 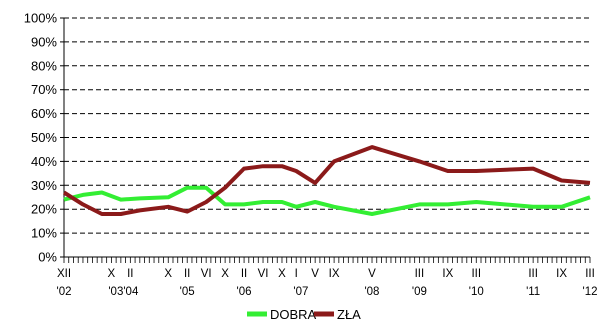 I want to click on y-tick-label: 80%, so click(x=44, y=65).